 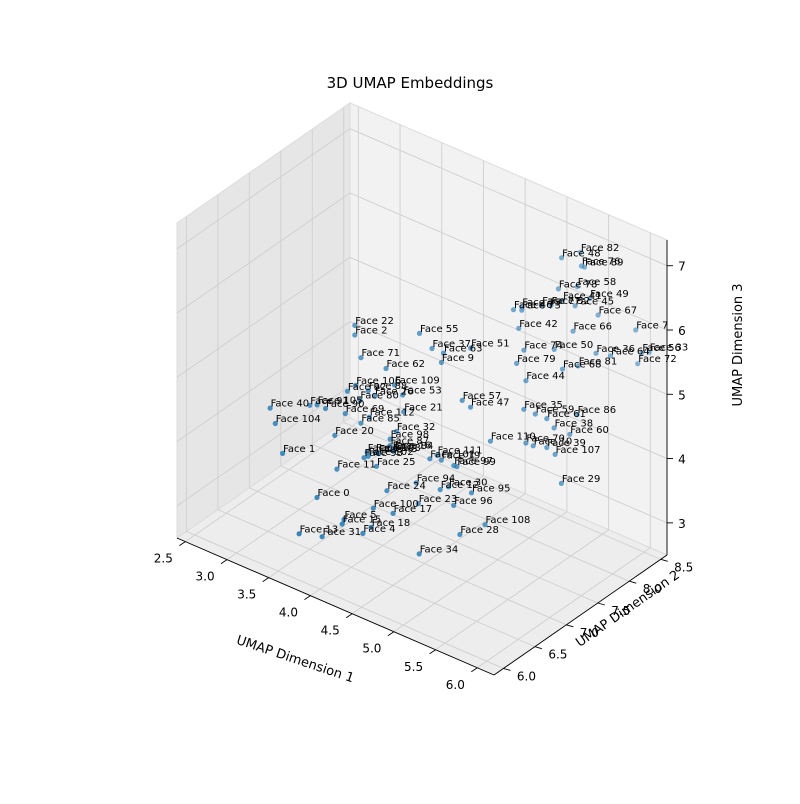 I want to click on point-label: Face 102, so click(x=391, y=452).